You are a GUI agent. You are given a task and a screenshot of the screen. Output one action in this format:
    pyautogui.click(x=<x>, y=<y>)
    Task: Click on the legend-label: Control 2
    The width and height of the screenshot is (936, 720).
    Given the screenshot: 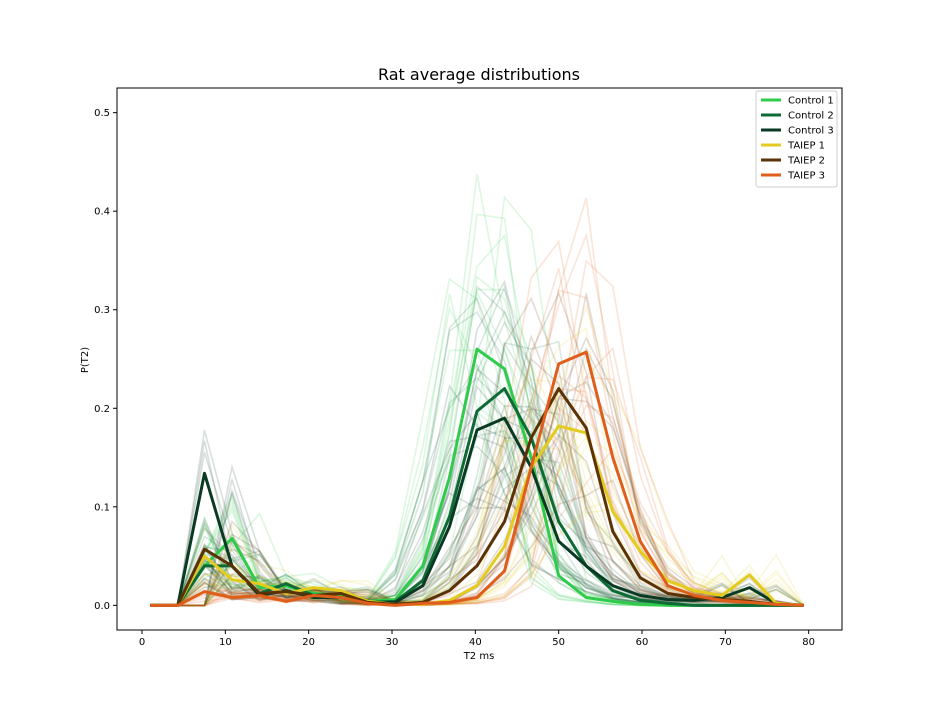 What is the action you would take?
    pyautogui.click(x=811, y=116)
    